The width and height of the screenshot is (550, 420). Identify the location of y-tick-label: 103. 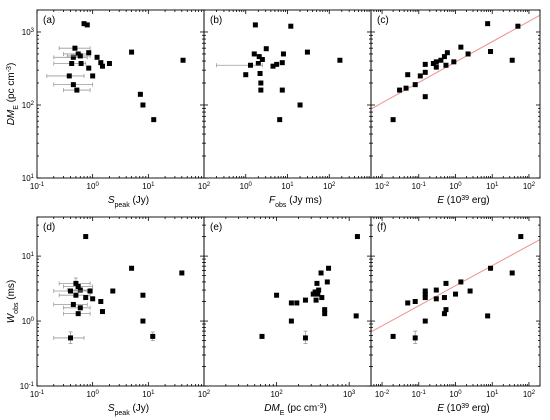
(28, 32).